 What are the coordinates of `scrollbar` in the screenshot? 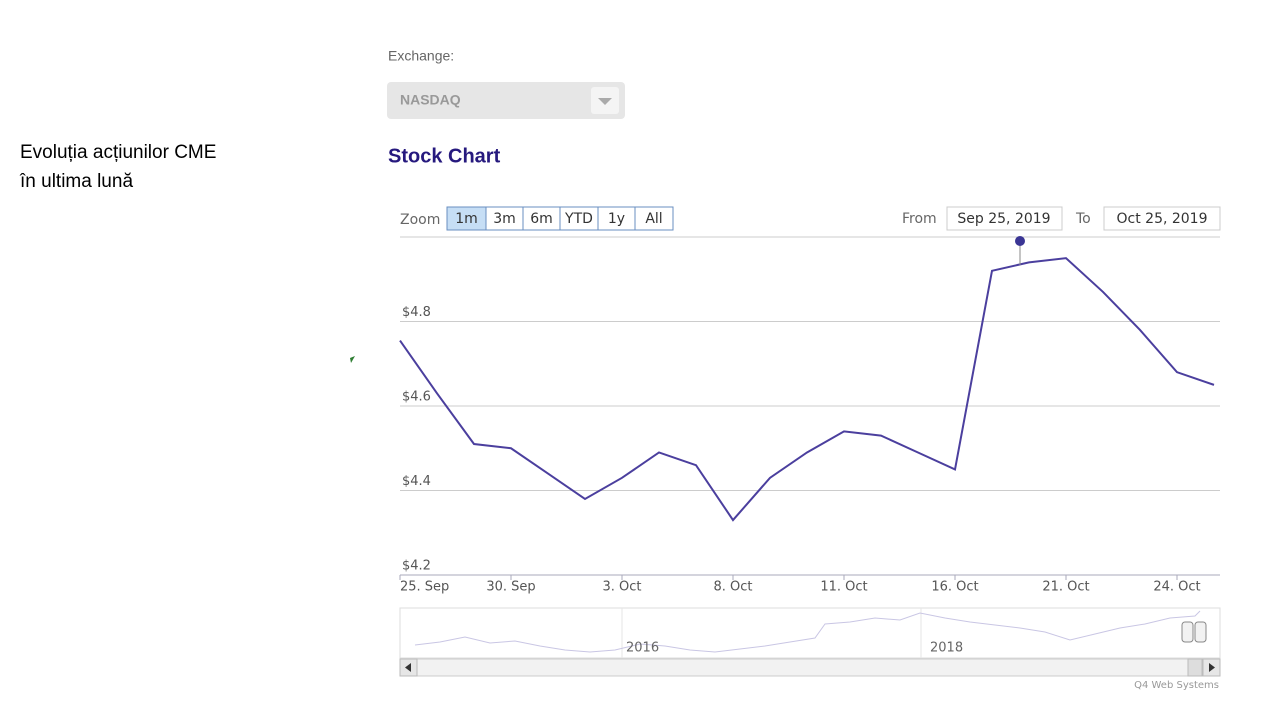 It's located at (810, 667).